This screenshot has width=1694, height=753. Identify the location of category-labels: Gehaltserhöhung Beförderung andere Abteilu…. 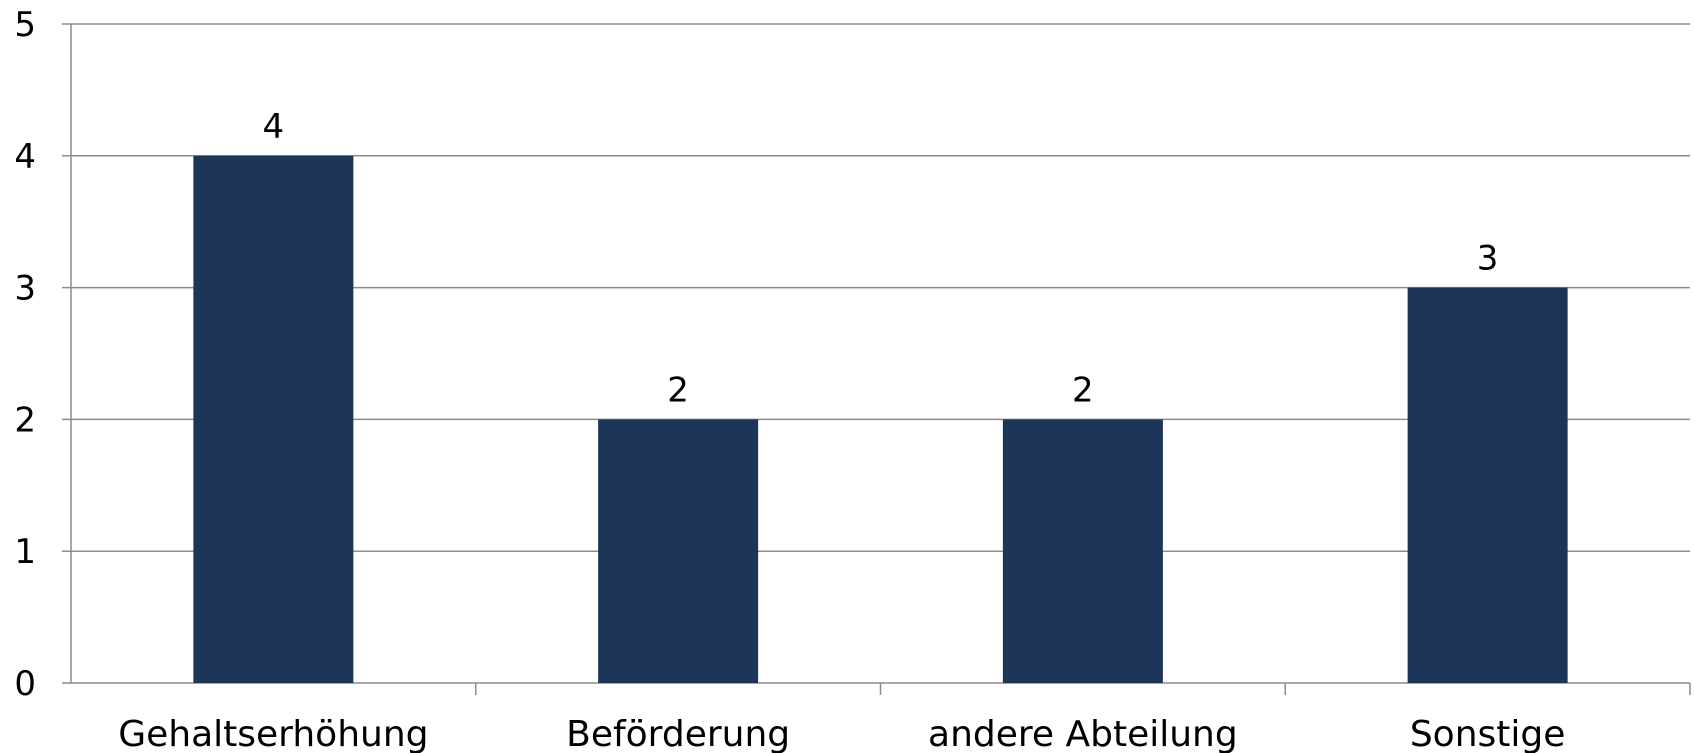
(841, 733).